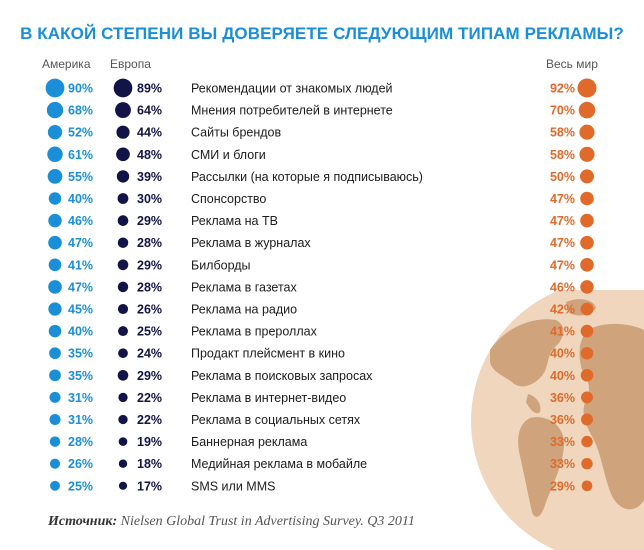  What do you see at coordinates (149, 310) in the screenshot?
I see `europe-value-label: 26%` at bounding box center [149, 310].